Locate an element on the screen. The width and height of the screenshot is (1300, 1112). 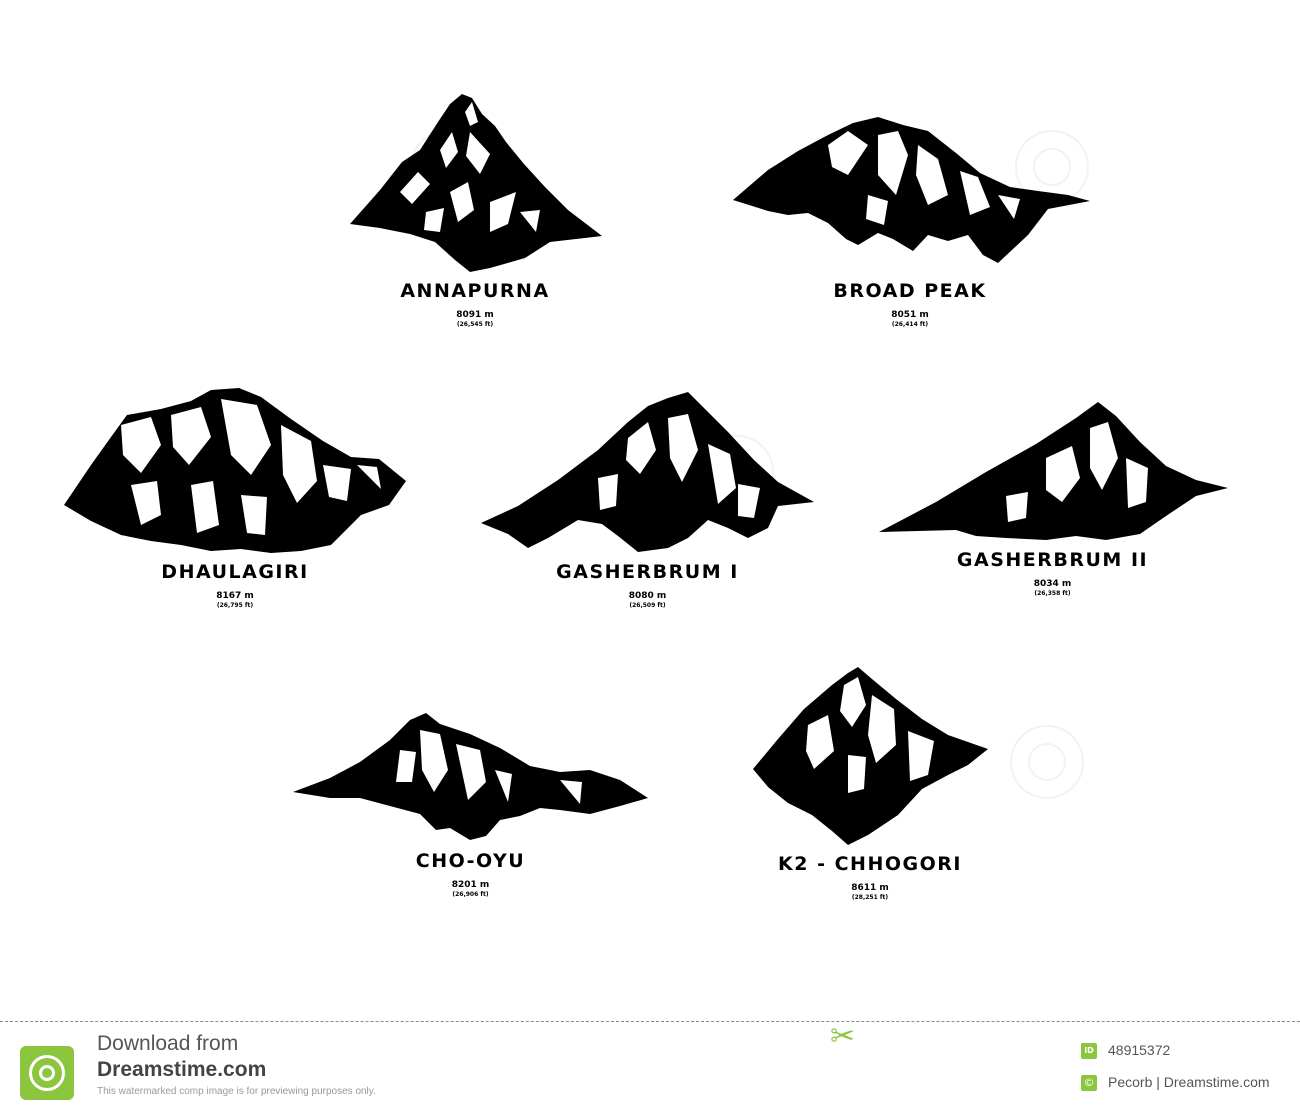
peak-height-m: 8611 m is located at coordinates (870, 888).